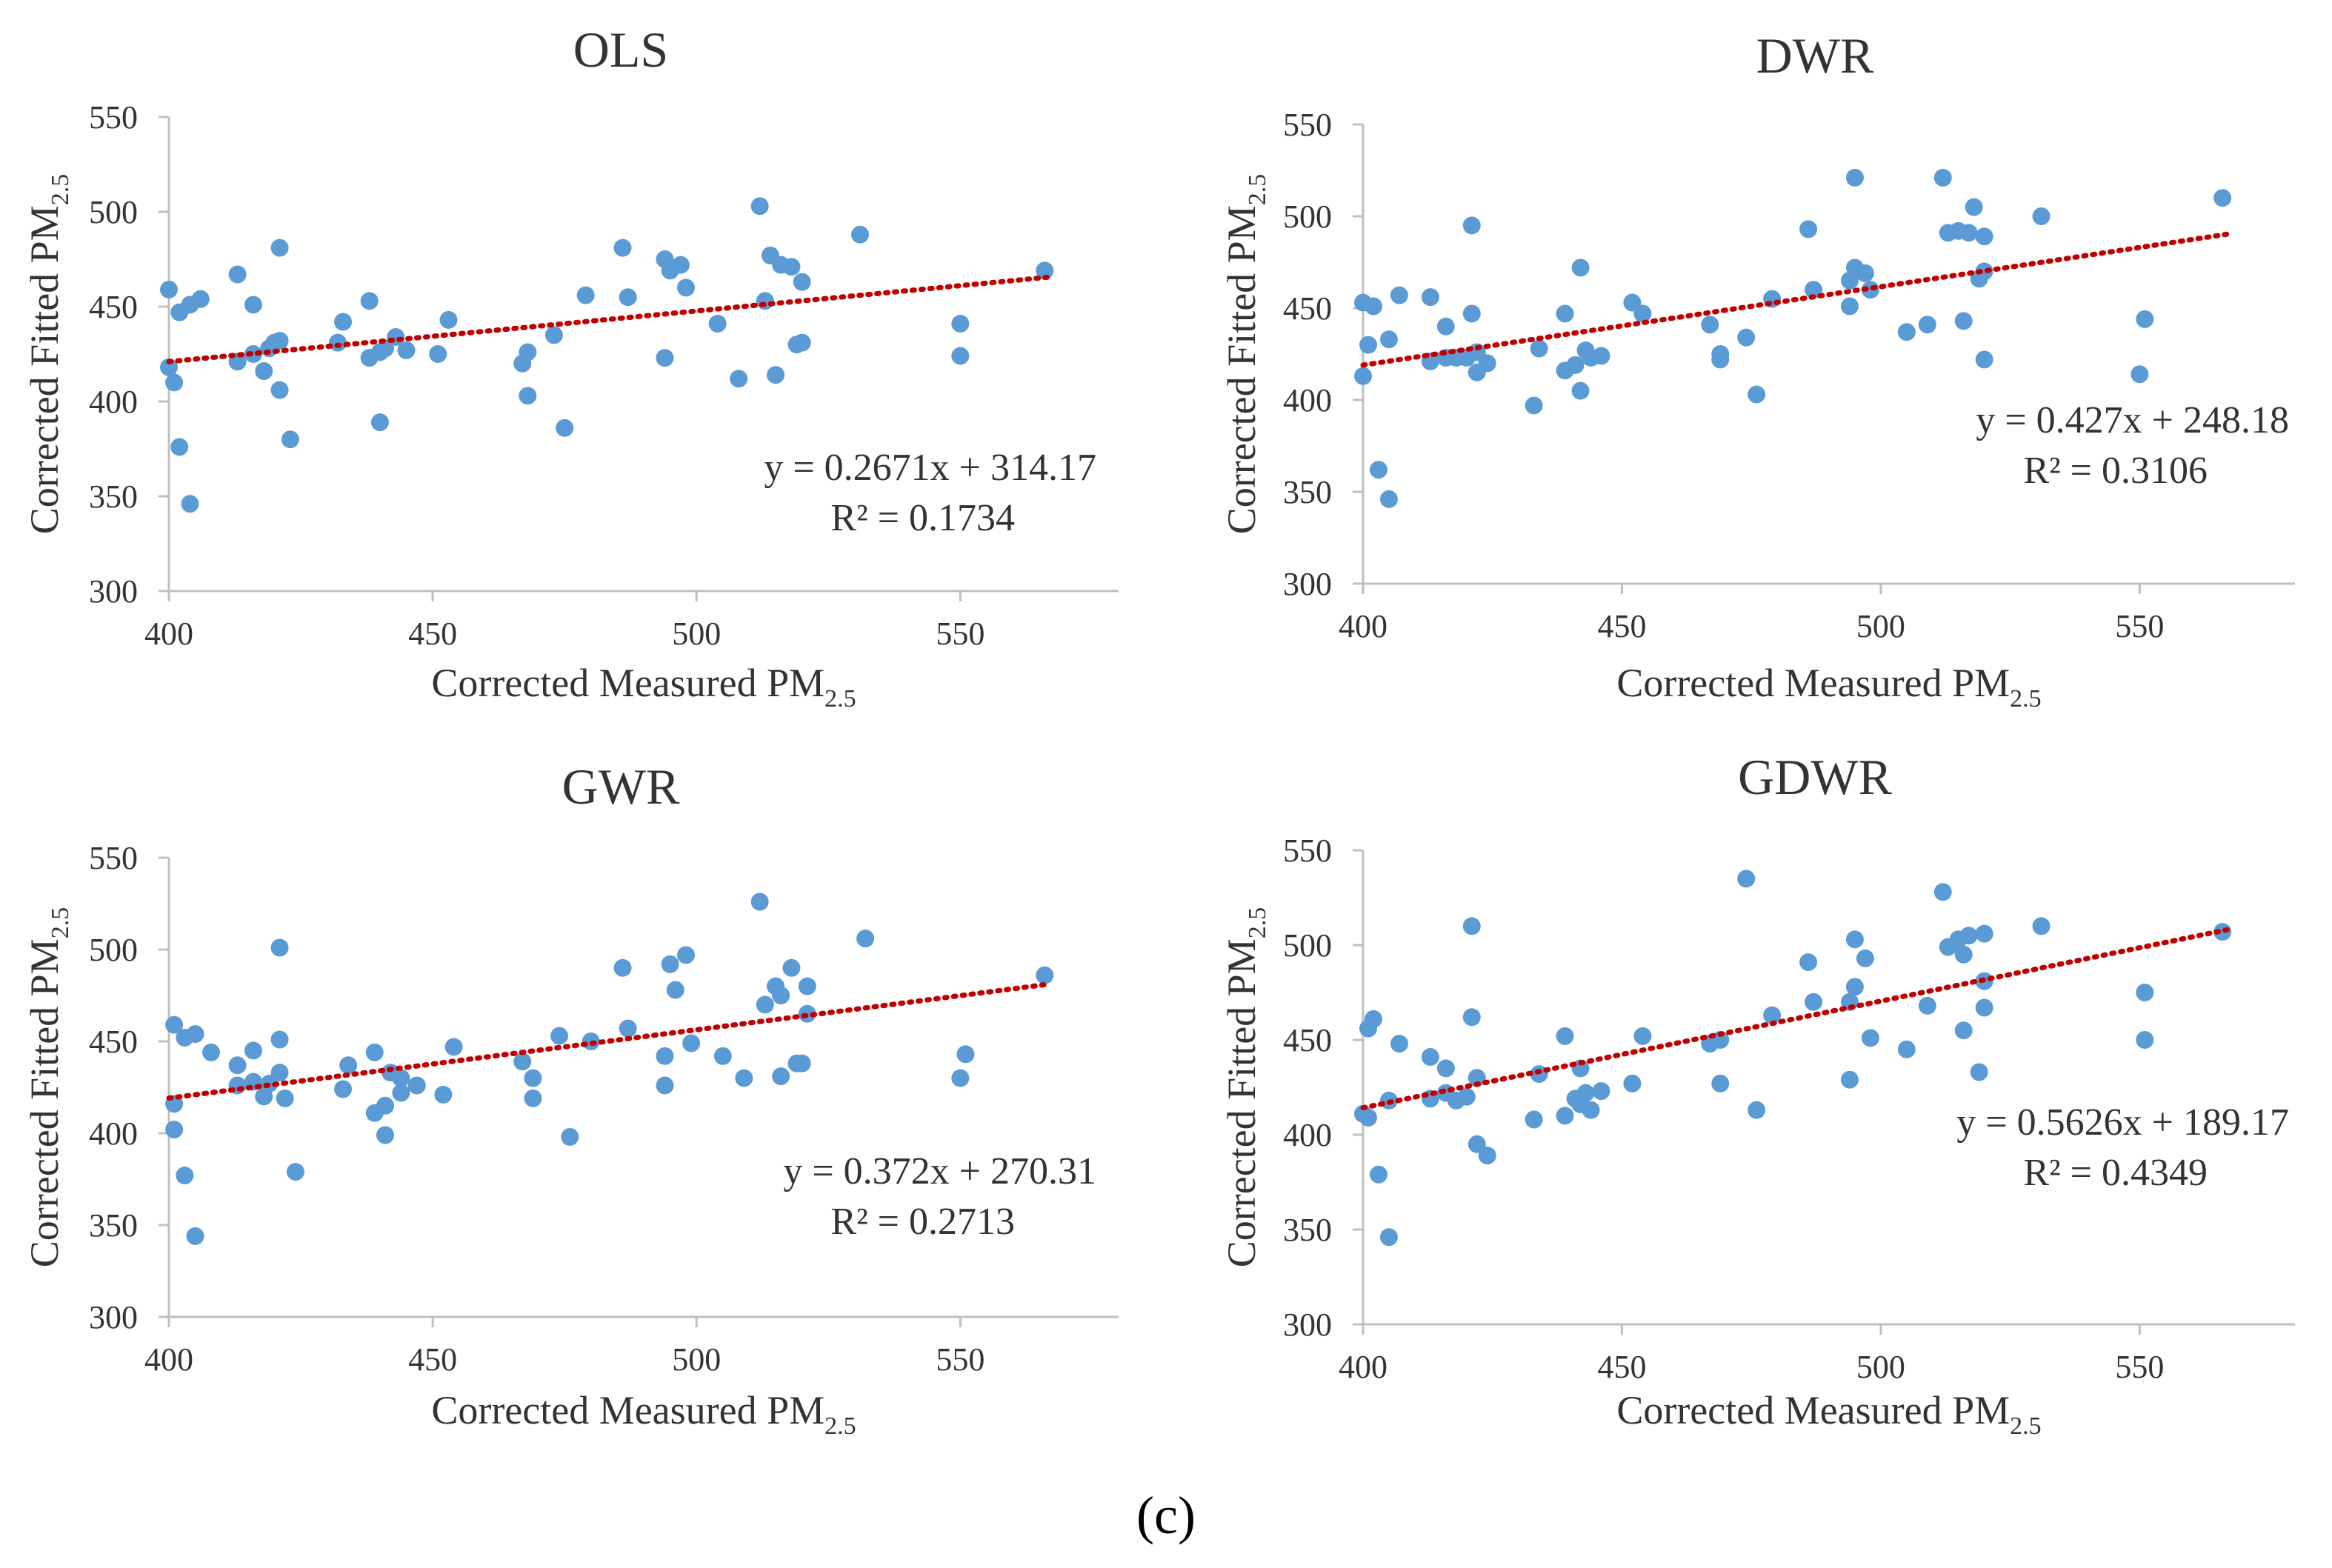 The image size is (2332, 1568). Describe the element at coordinates (1307, 1325) in the screenshot. I see `y-tick-label: 300` at that location.